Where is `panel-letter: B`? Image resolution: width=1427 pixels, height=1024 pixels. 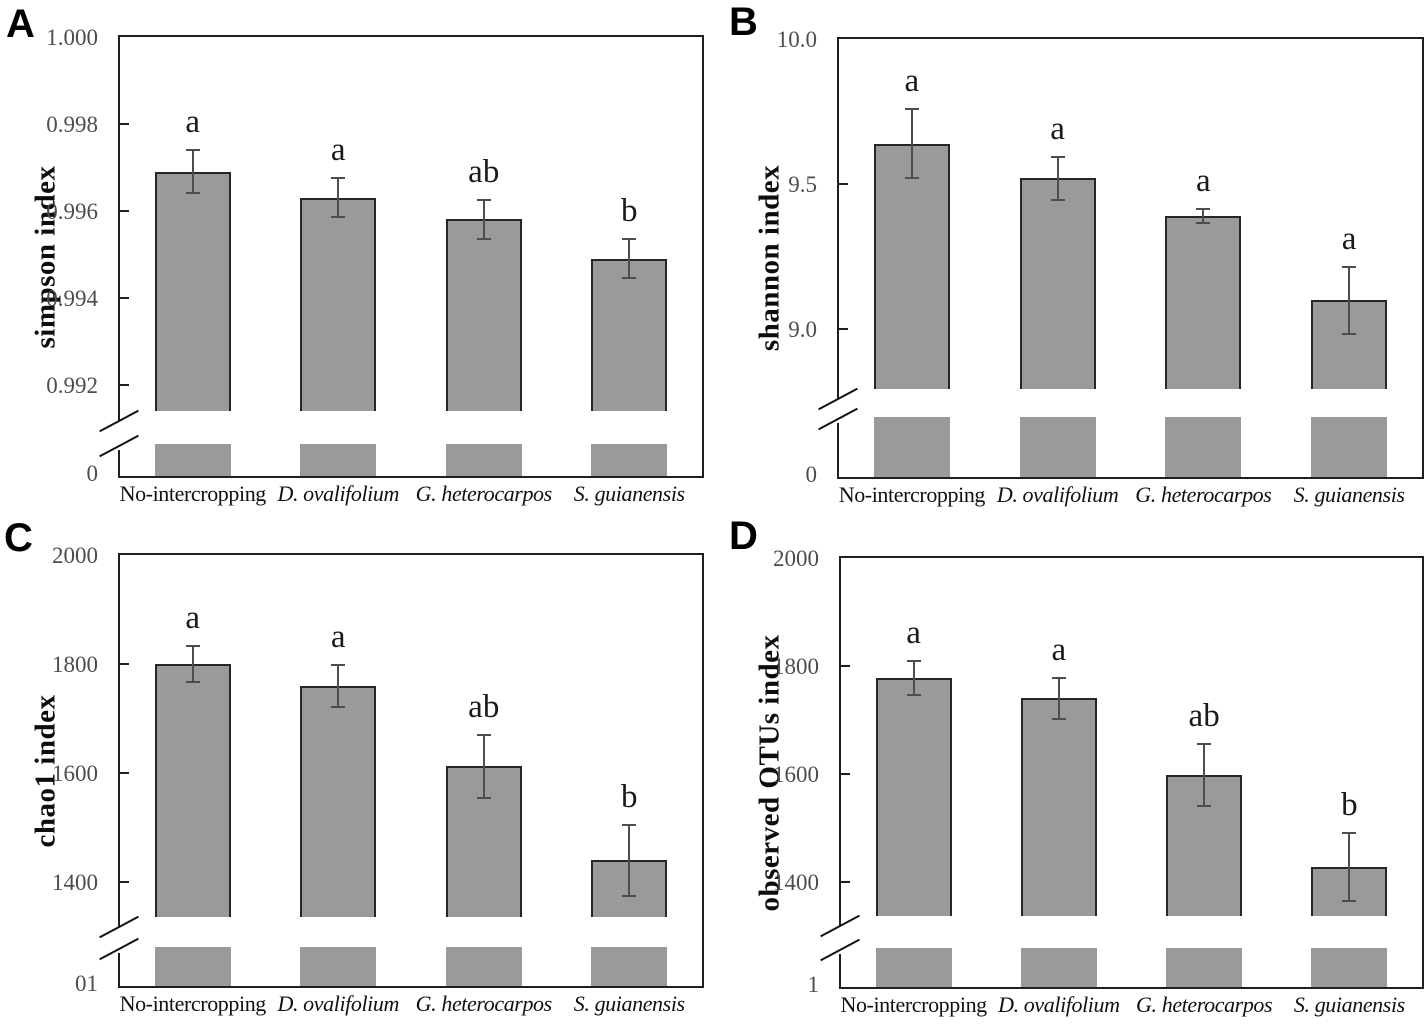 panel-letter: B is located at coordinates (743, 22).